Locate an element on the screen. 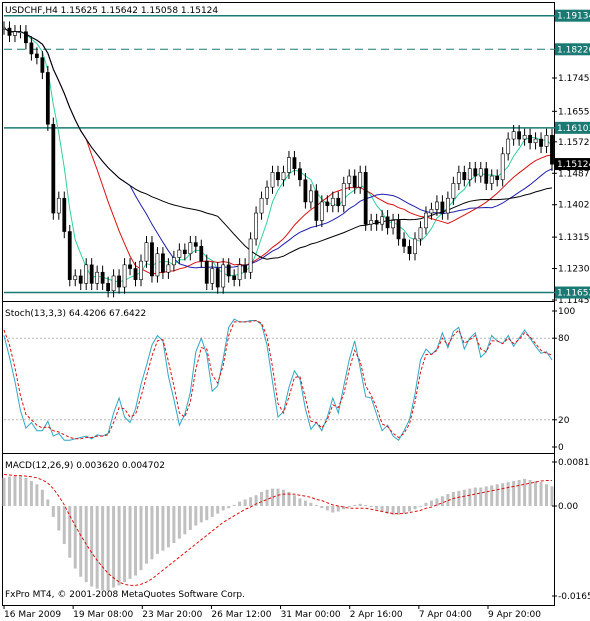  time-tick-label: 7 Apr 04:00 is located at coordinates (445, 615).